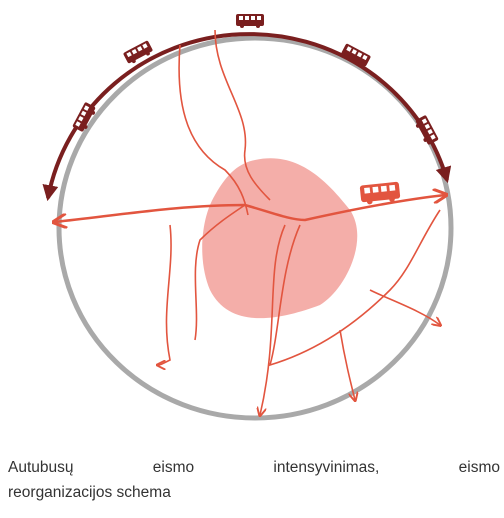  Describe the element at coordinates (254, 467) in the screenshot. I see `caption-line: Autubusų eismo intensyvinimas, eismo` at that location.